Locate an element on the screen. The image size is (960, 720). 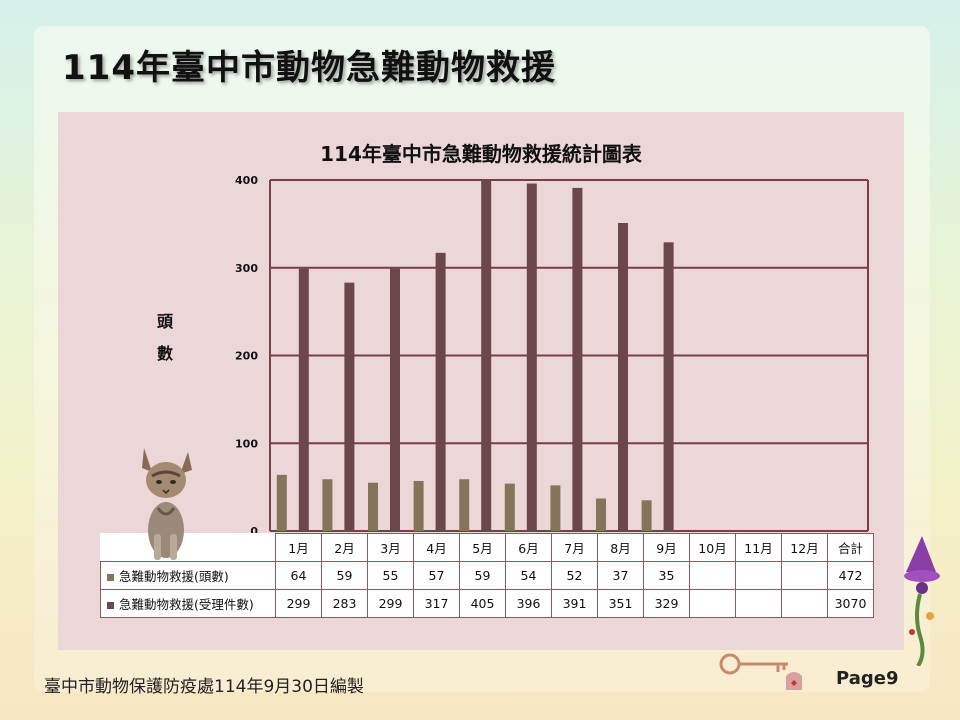
table-cell: 55 is located at coordinates (390, 575).